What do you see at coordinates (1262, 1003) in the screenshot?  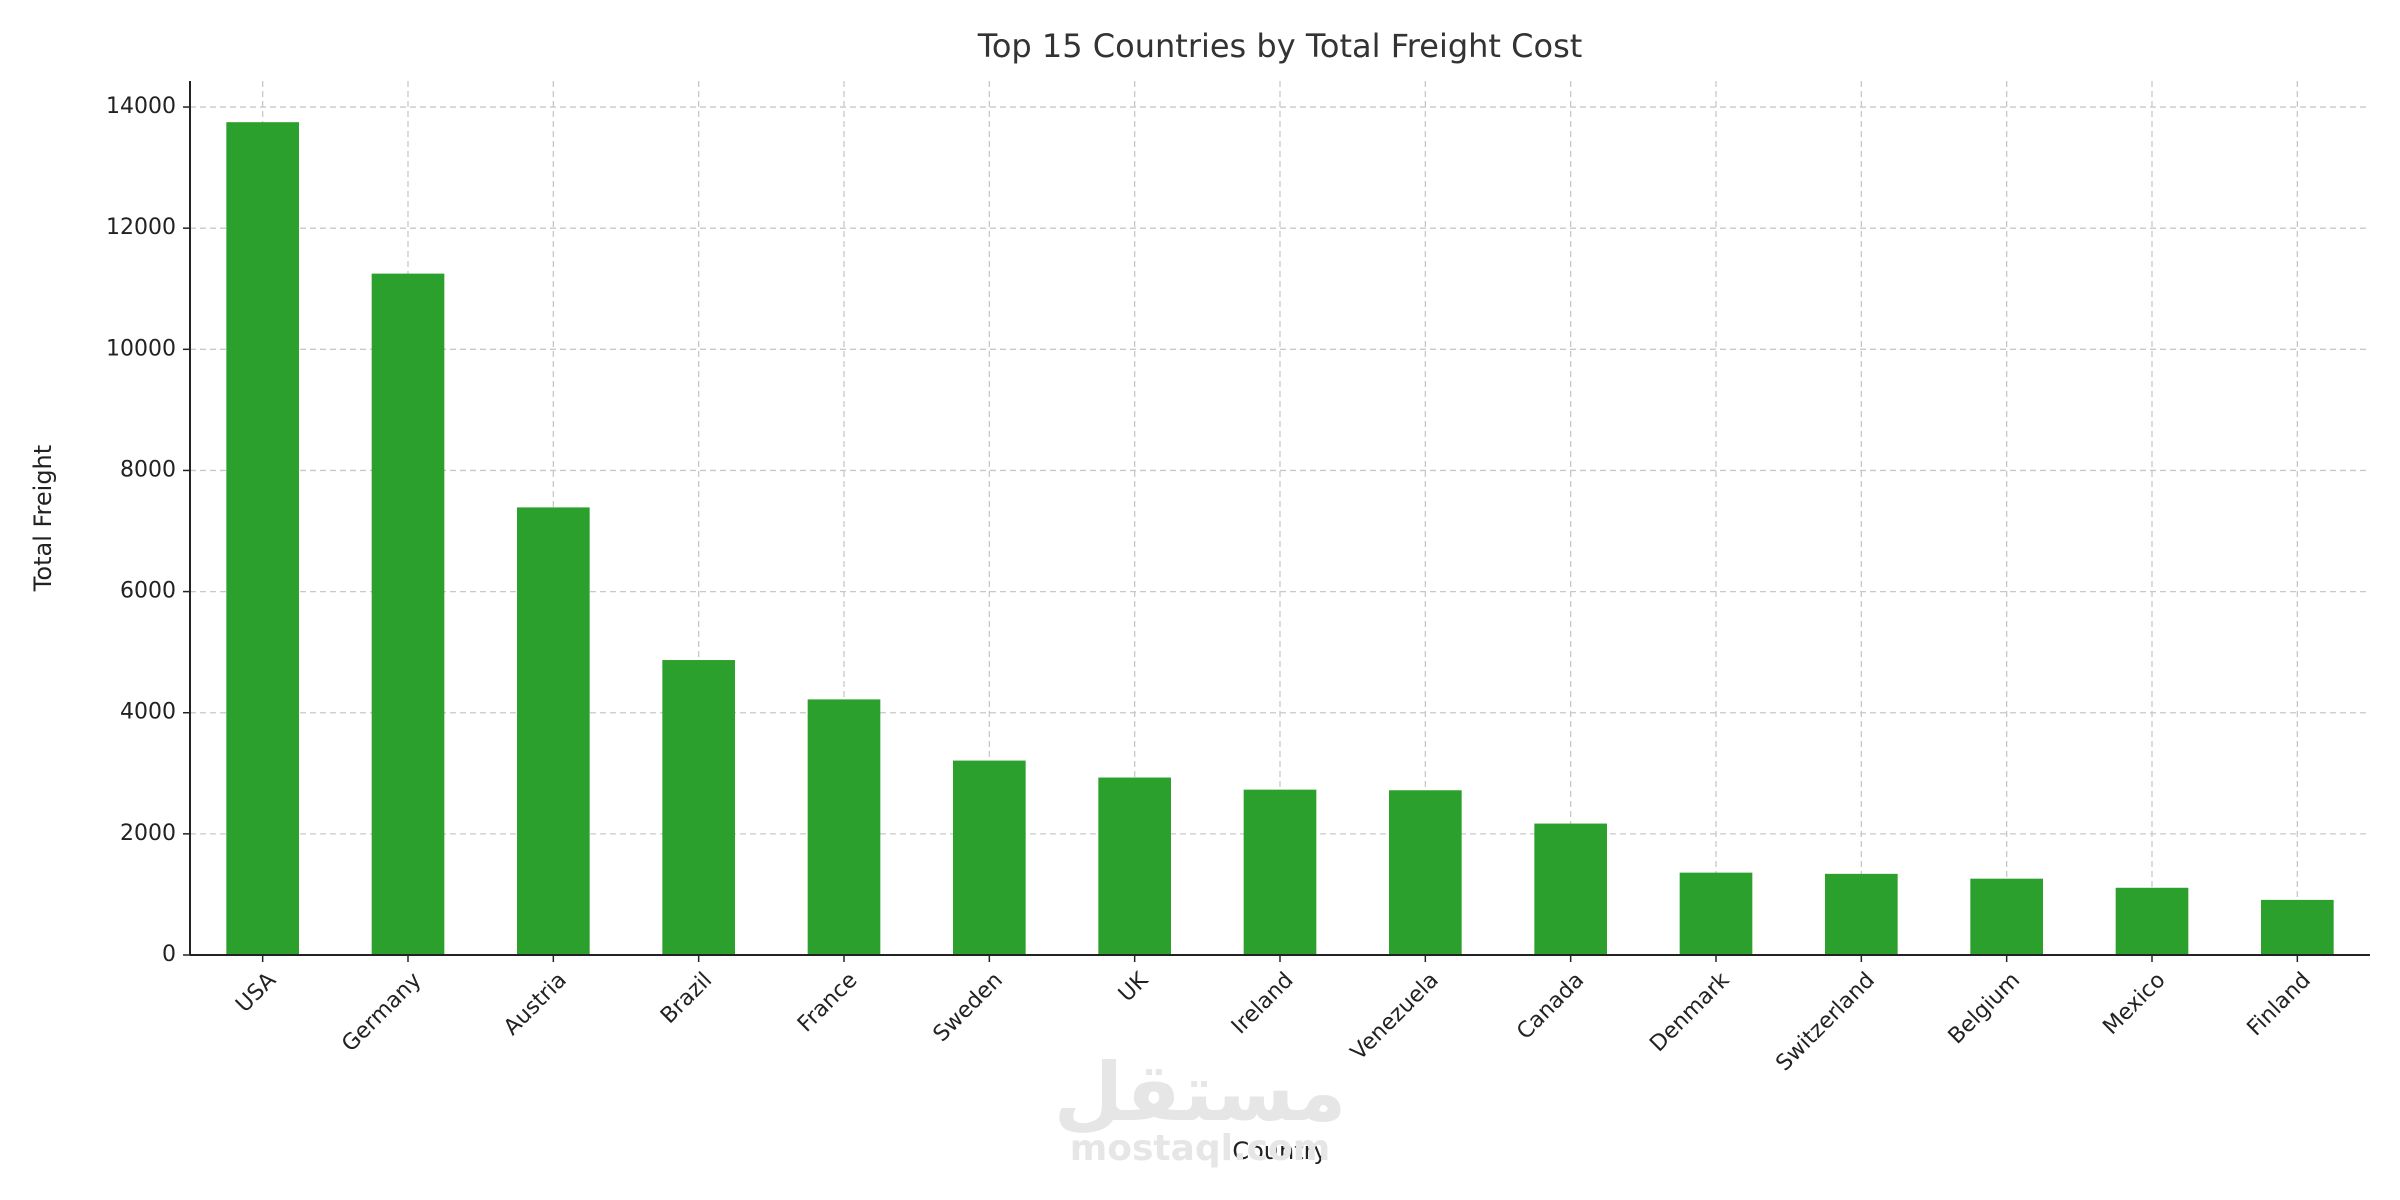 I see `x-tick-label: Ireland` at bounding box center [1262, 1003].